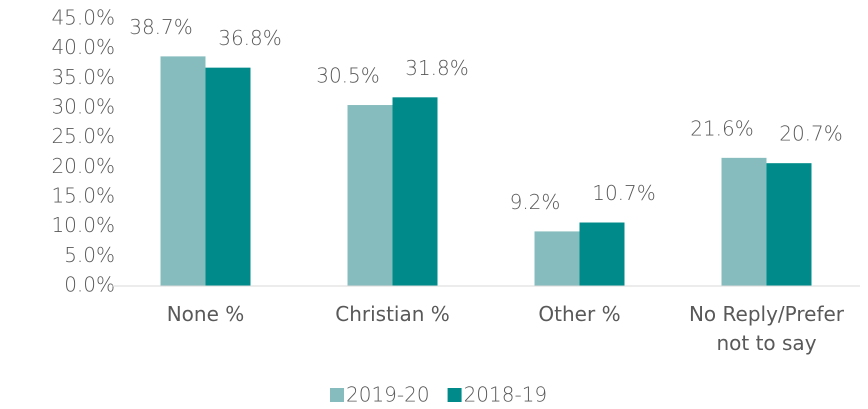  Describe the element at coordinates (83, 225) in the screenshot. I see `y-tick-label: 10.0%` at that location.